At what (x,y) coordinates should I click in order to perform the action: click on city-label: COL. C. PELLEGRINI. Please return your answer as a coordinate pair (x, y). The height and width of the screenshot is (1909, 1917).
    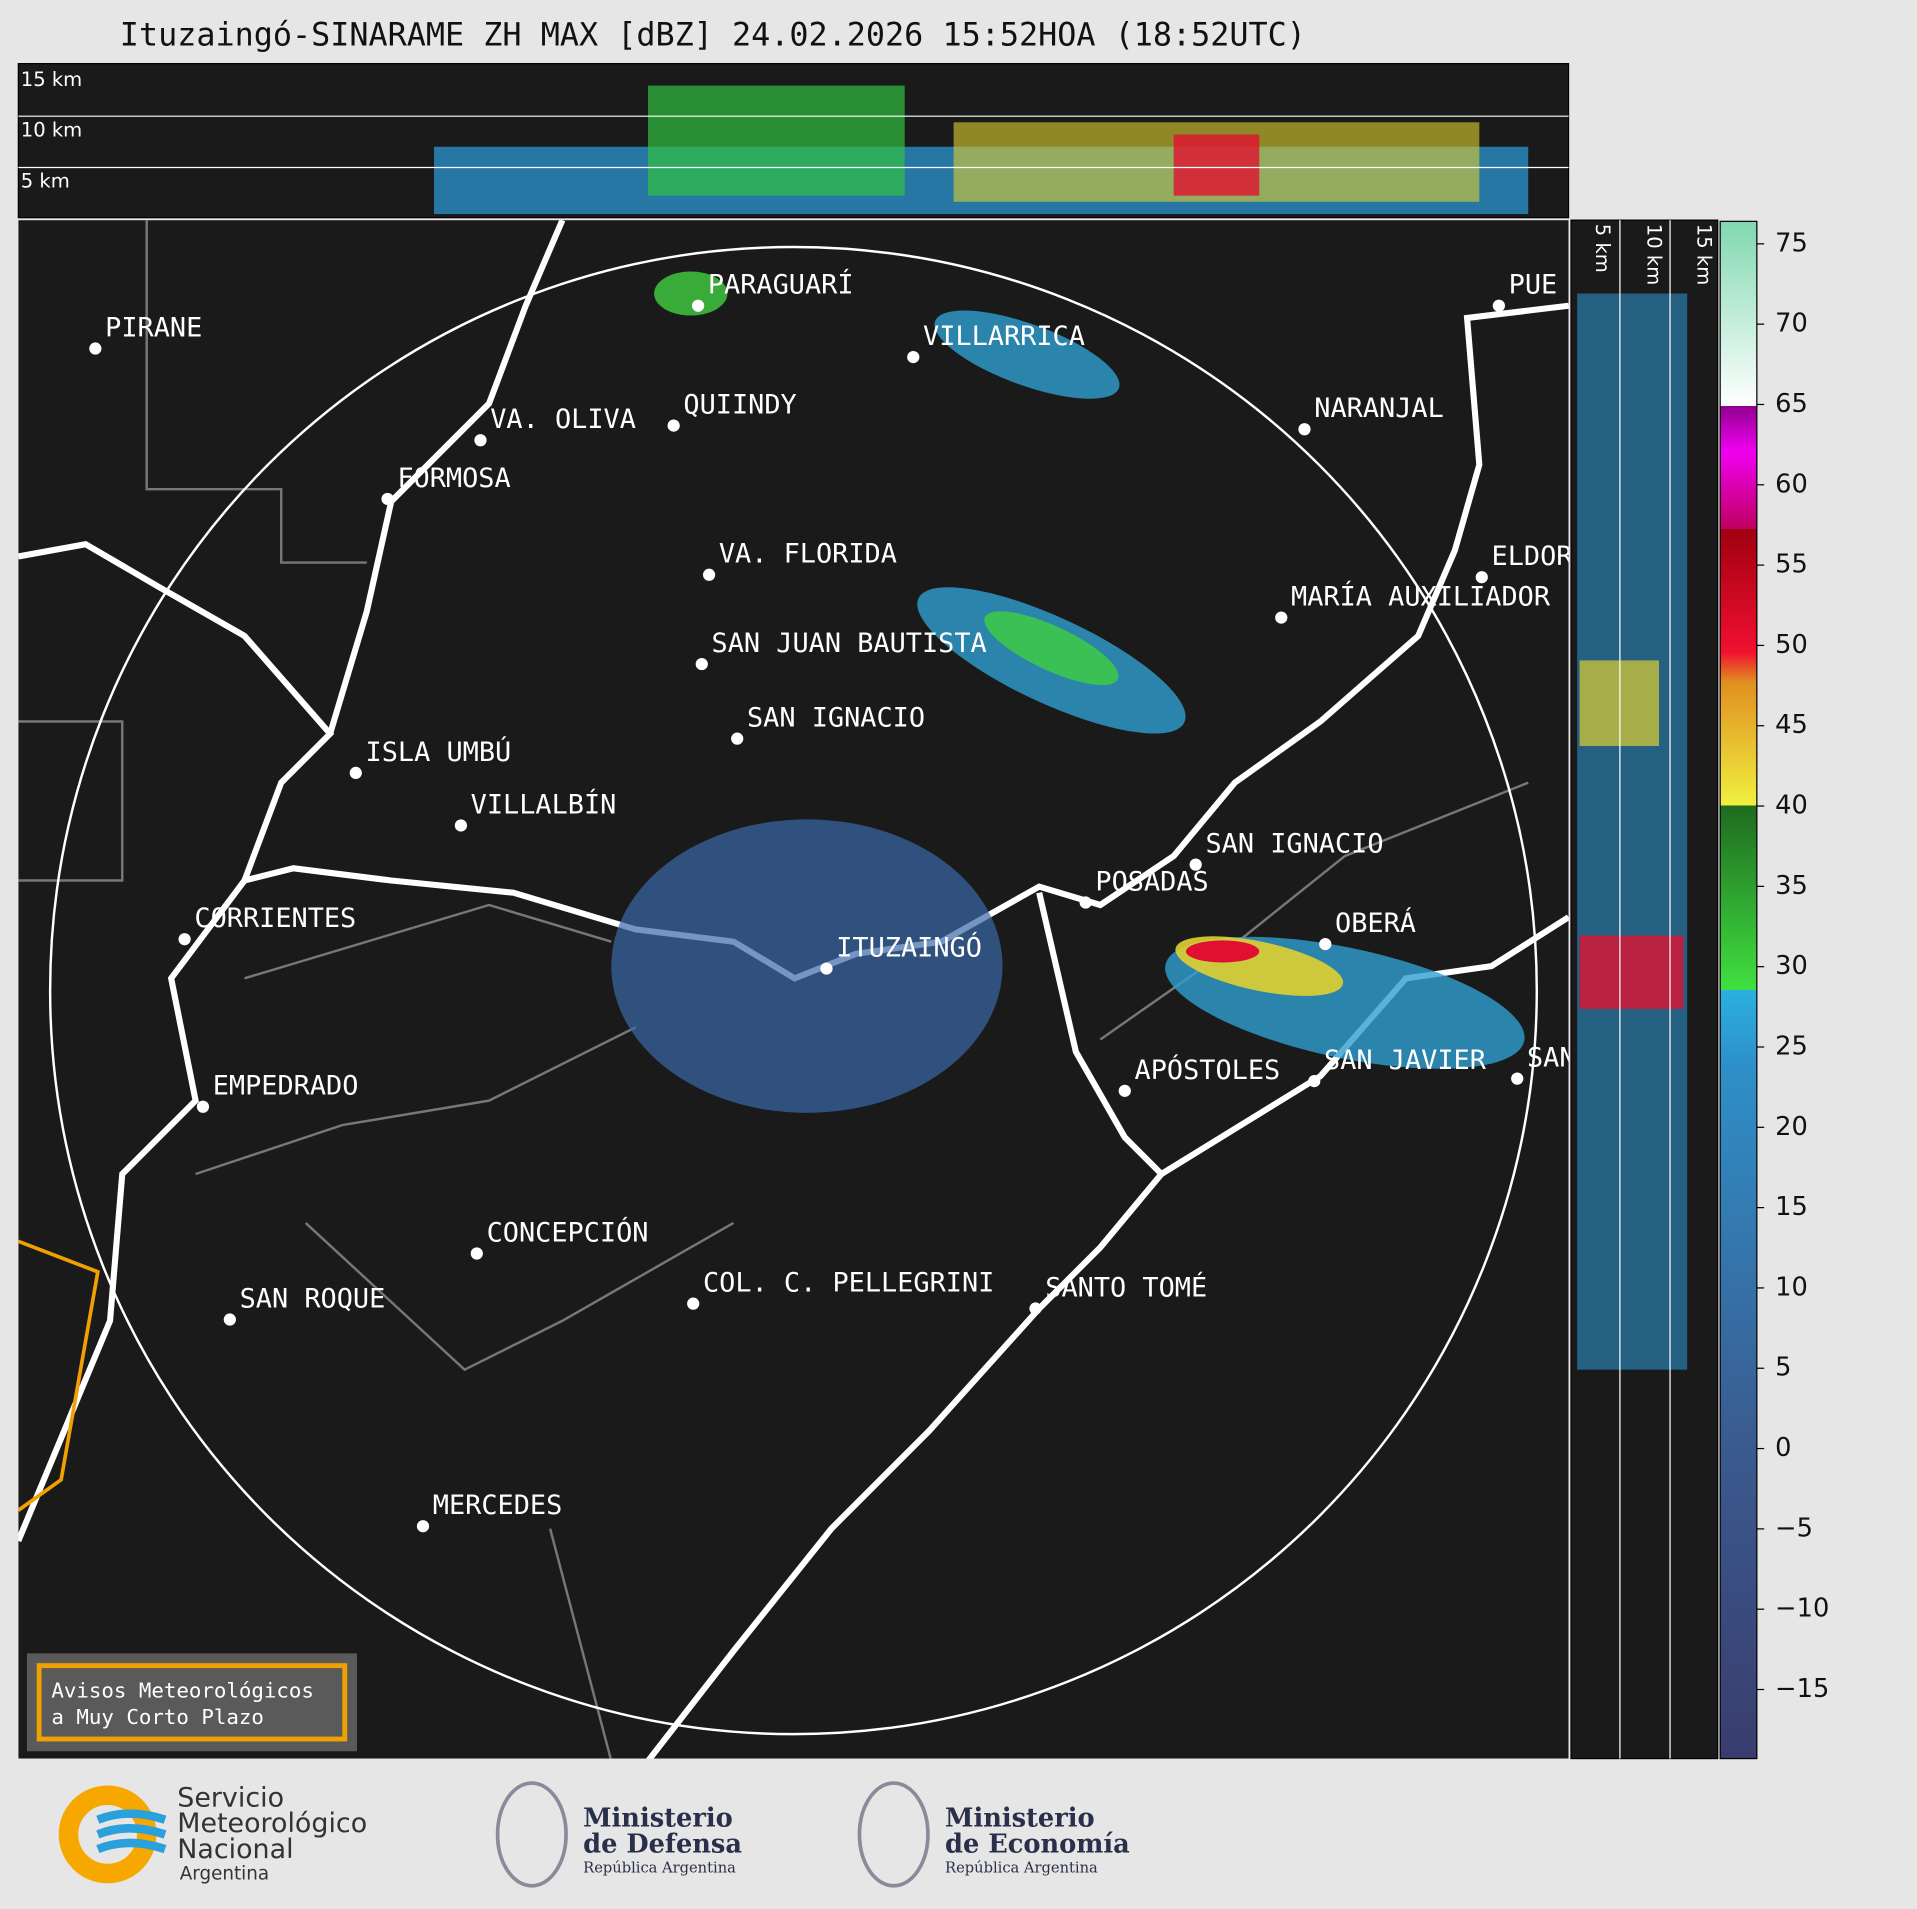
    Looking at the image, I should click on (848, 1283).